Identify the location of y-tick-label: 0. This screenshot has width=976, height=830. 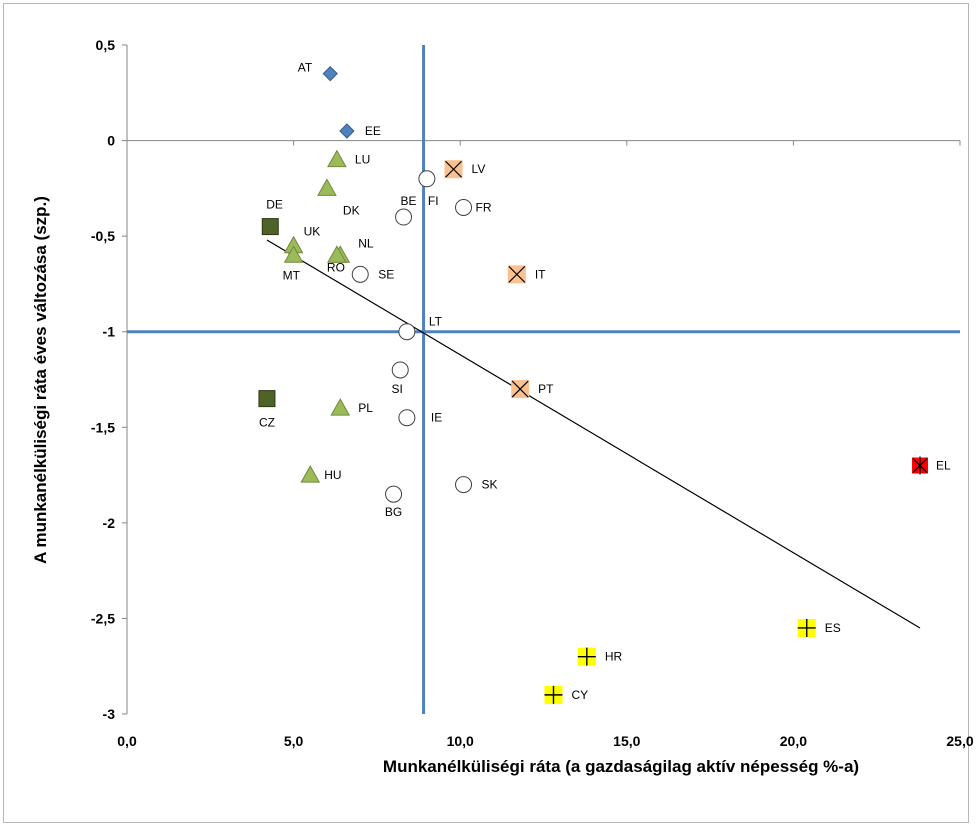
(111, 141).